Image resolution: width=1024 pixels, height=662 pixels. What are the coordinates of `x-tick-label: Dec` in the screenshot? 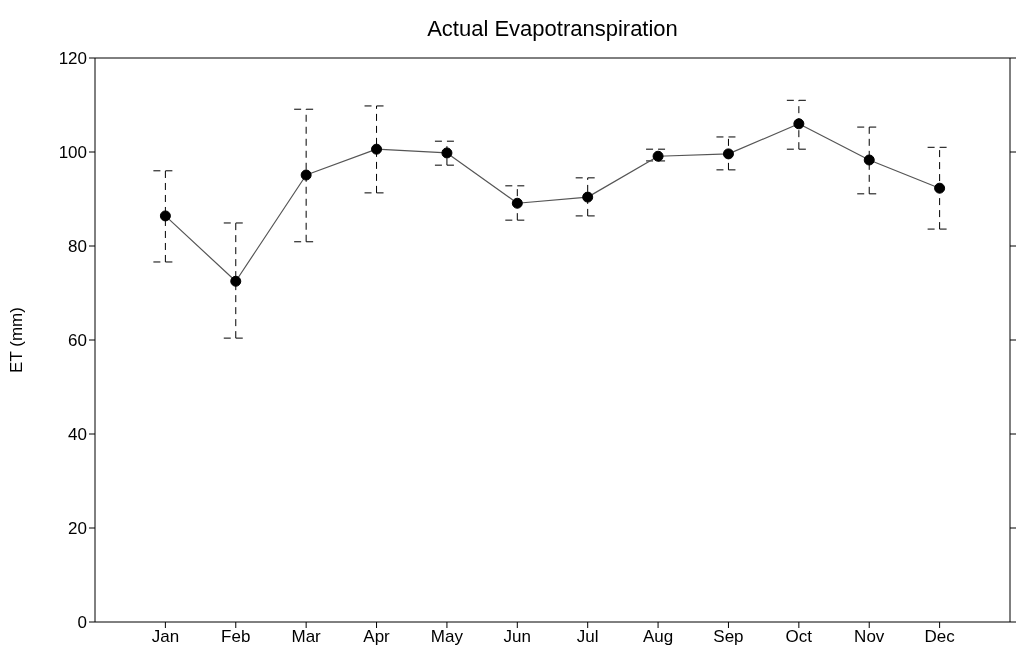 It's located at (940, 637).